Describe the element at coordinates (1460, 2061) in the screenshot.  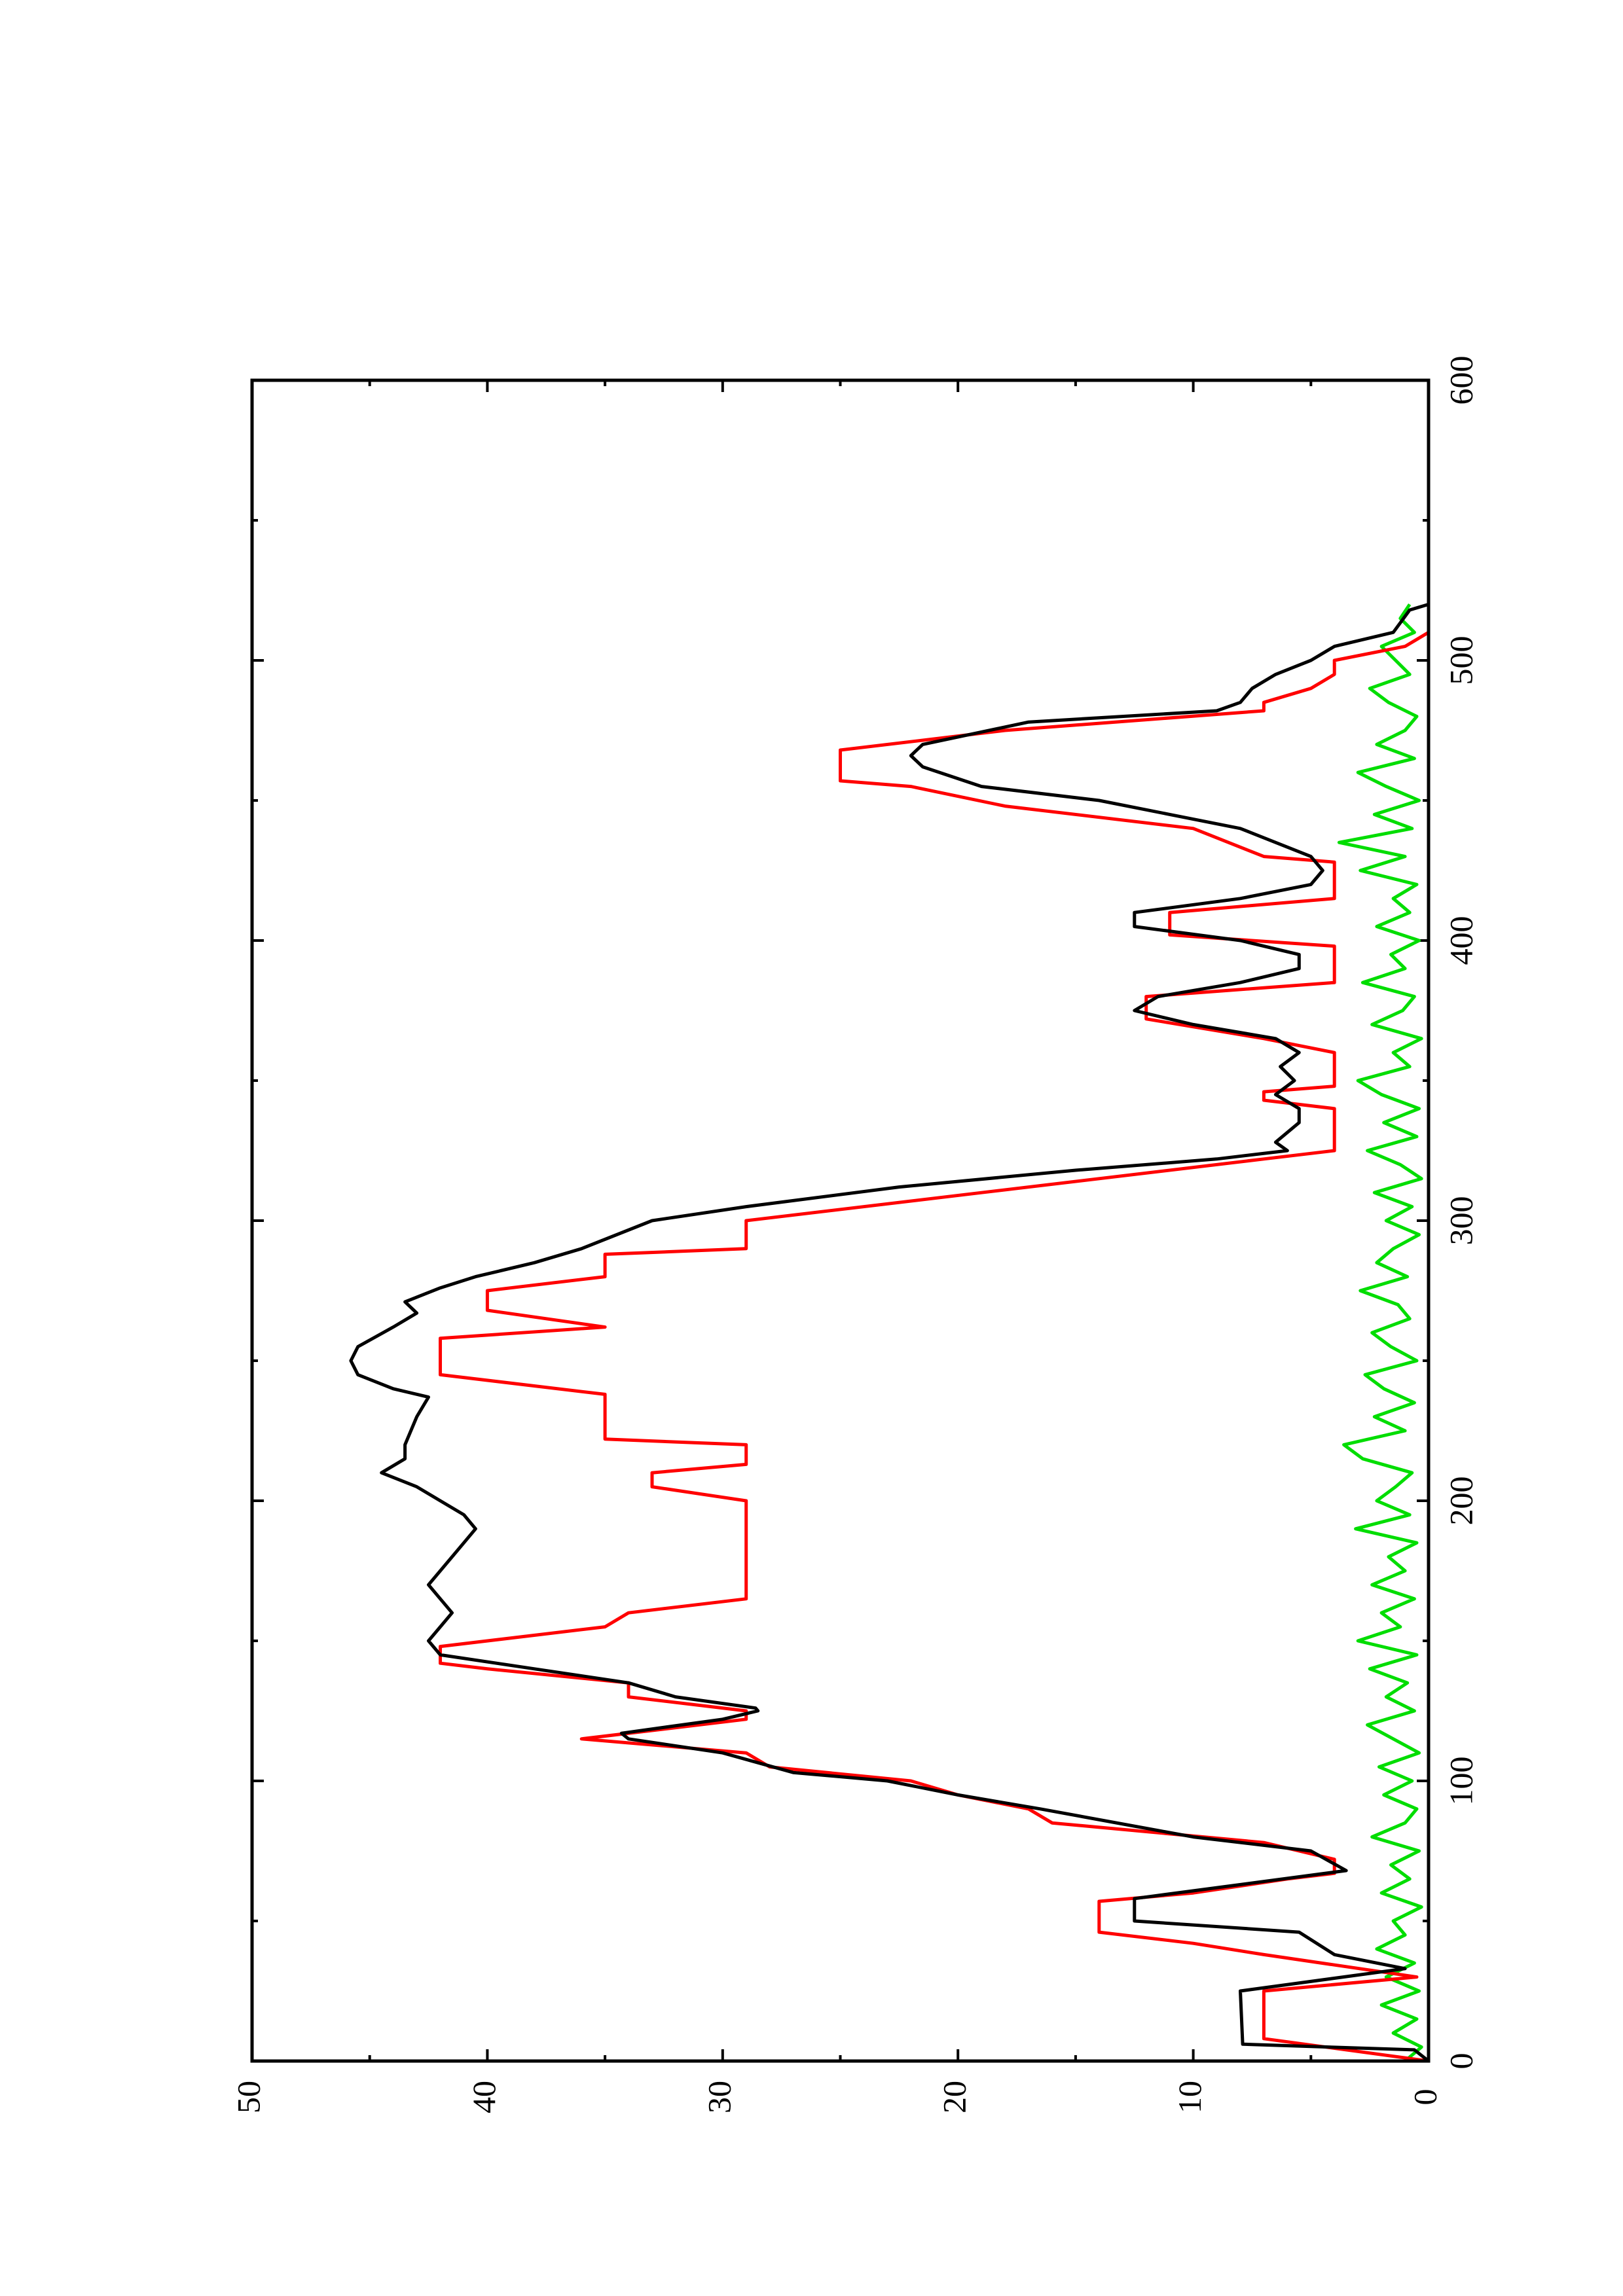
I see `x-tick-label: 0` at that location.